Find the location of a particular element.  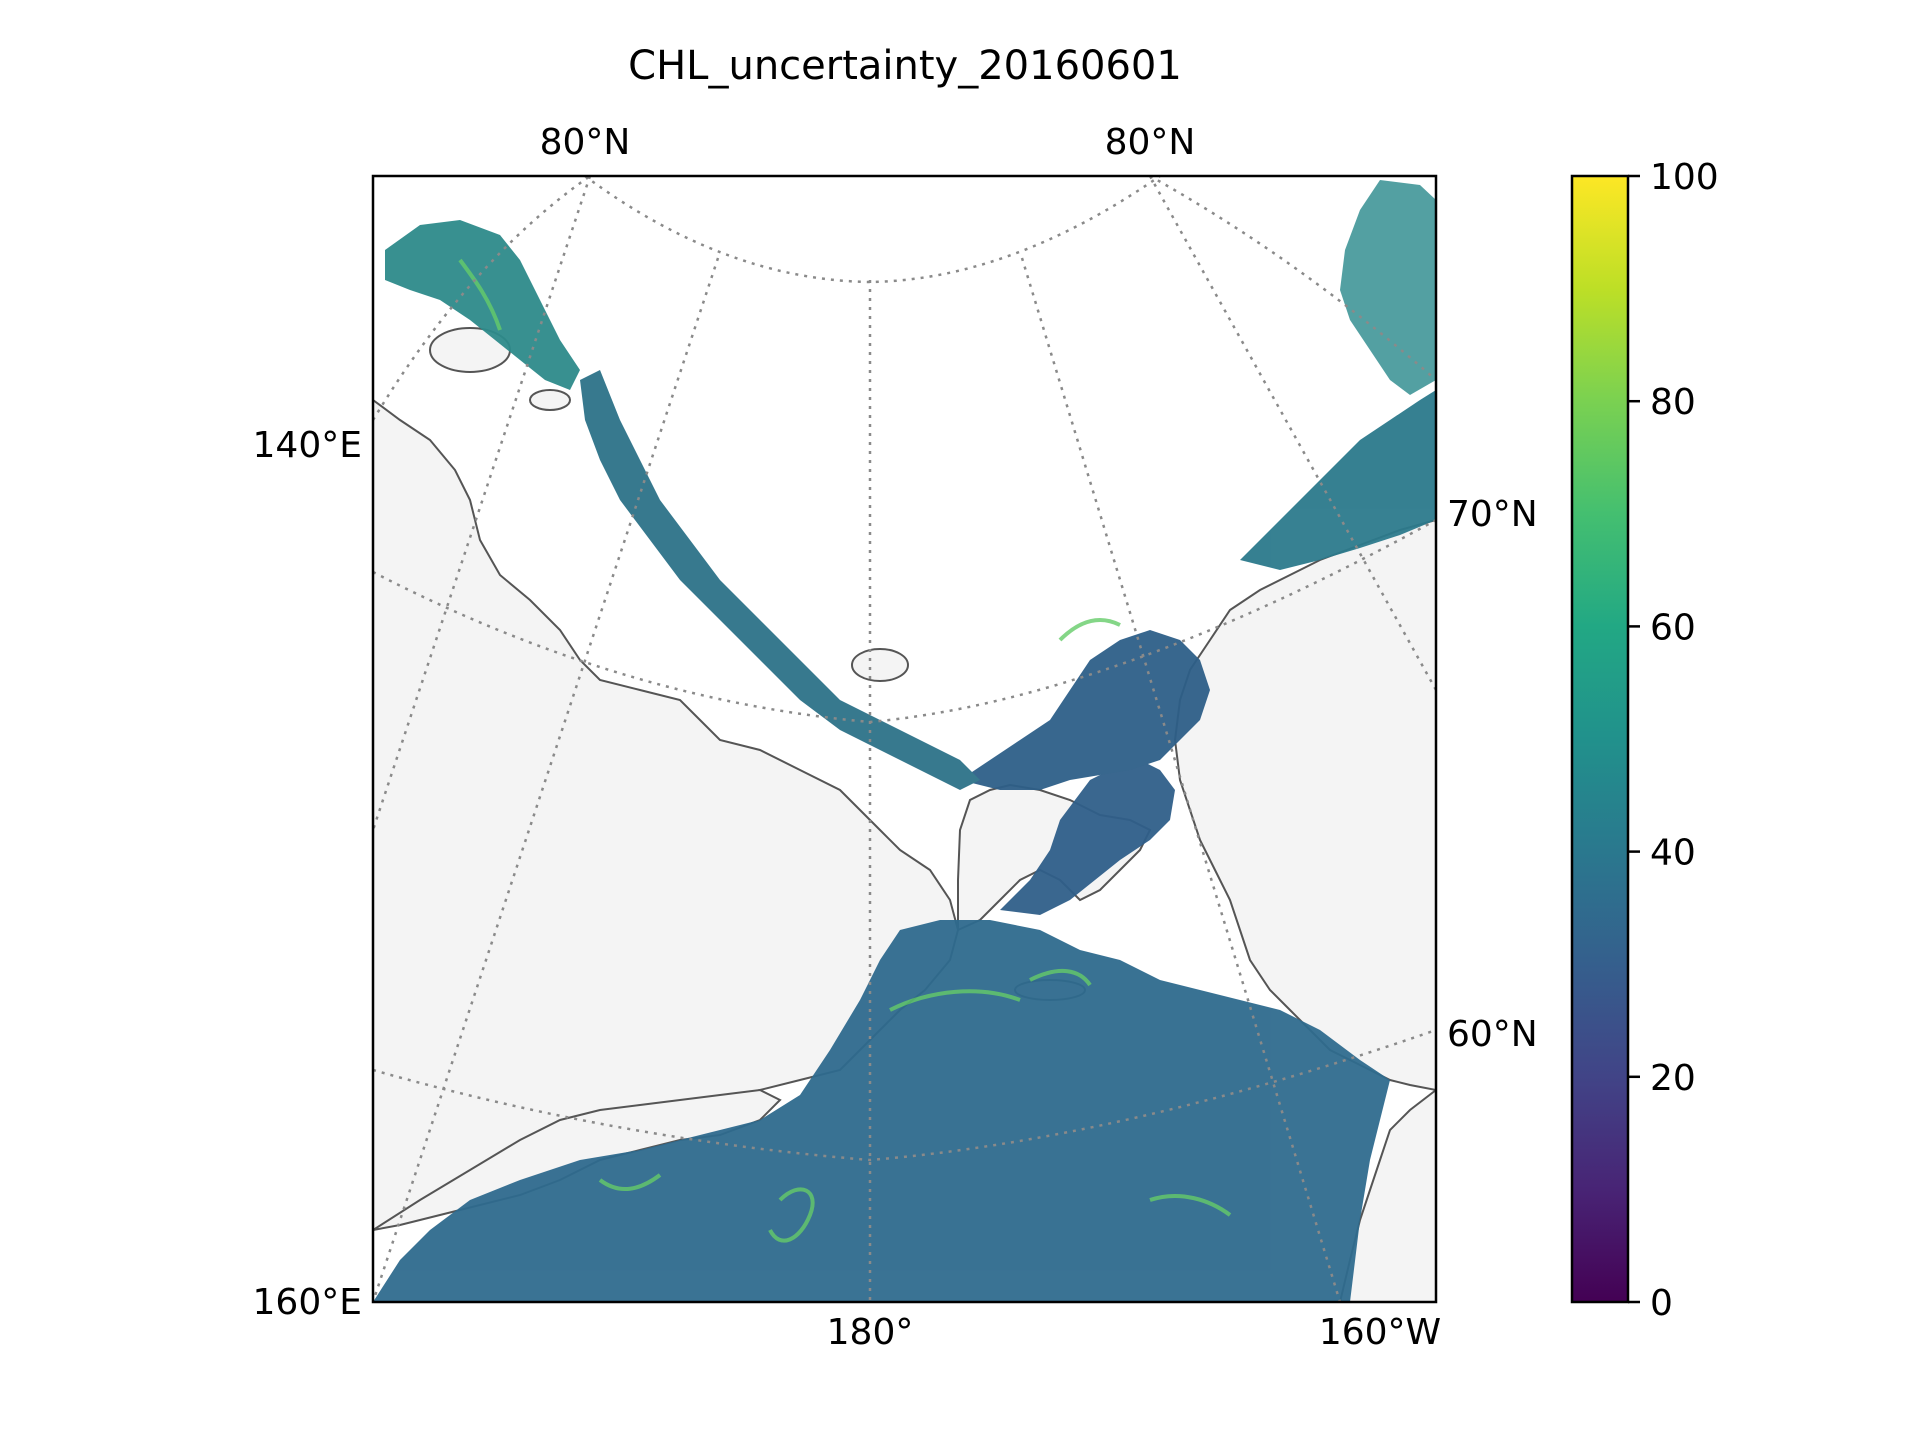

label-bottom-center: 180° is located at coordinates (870, 1332).